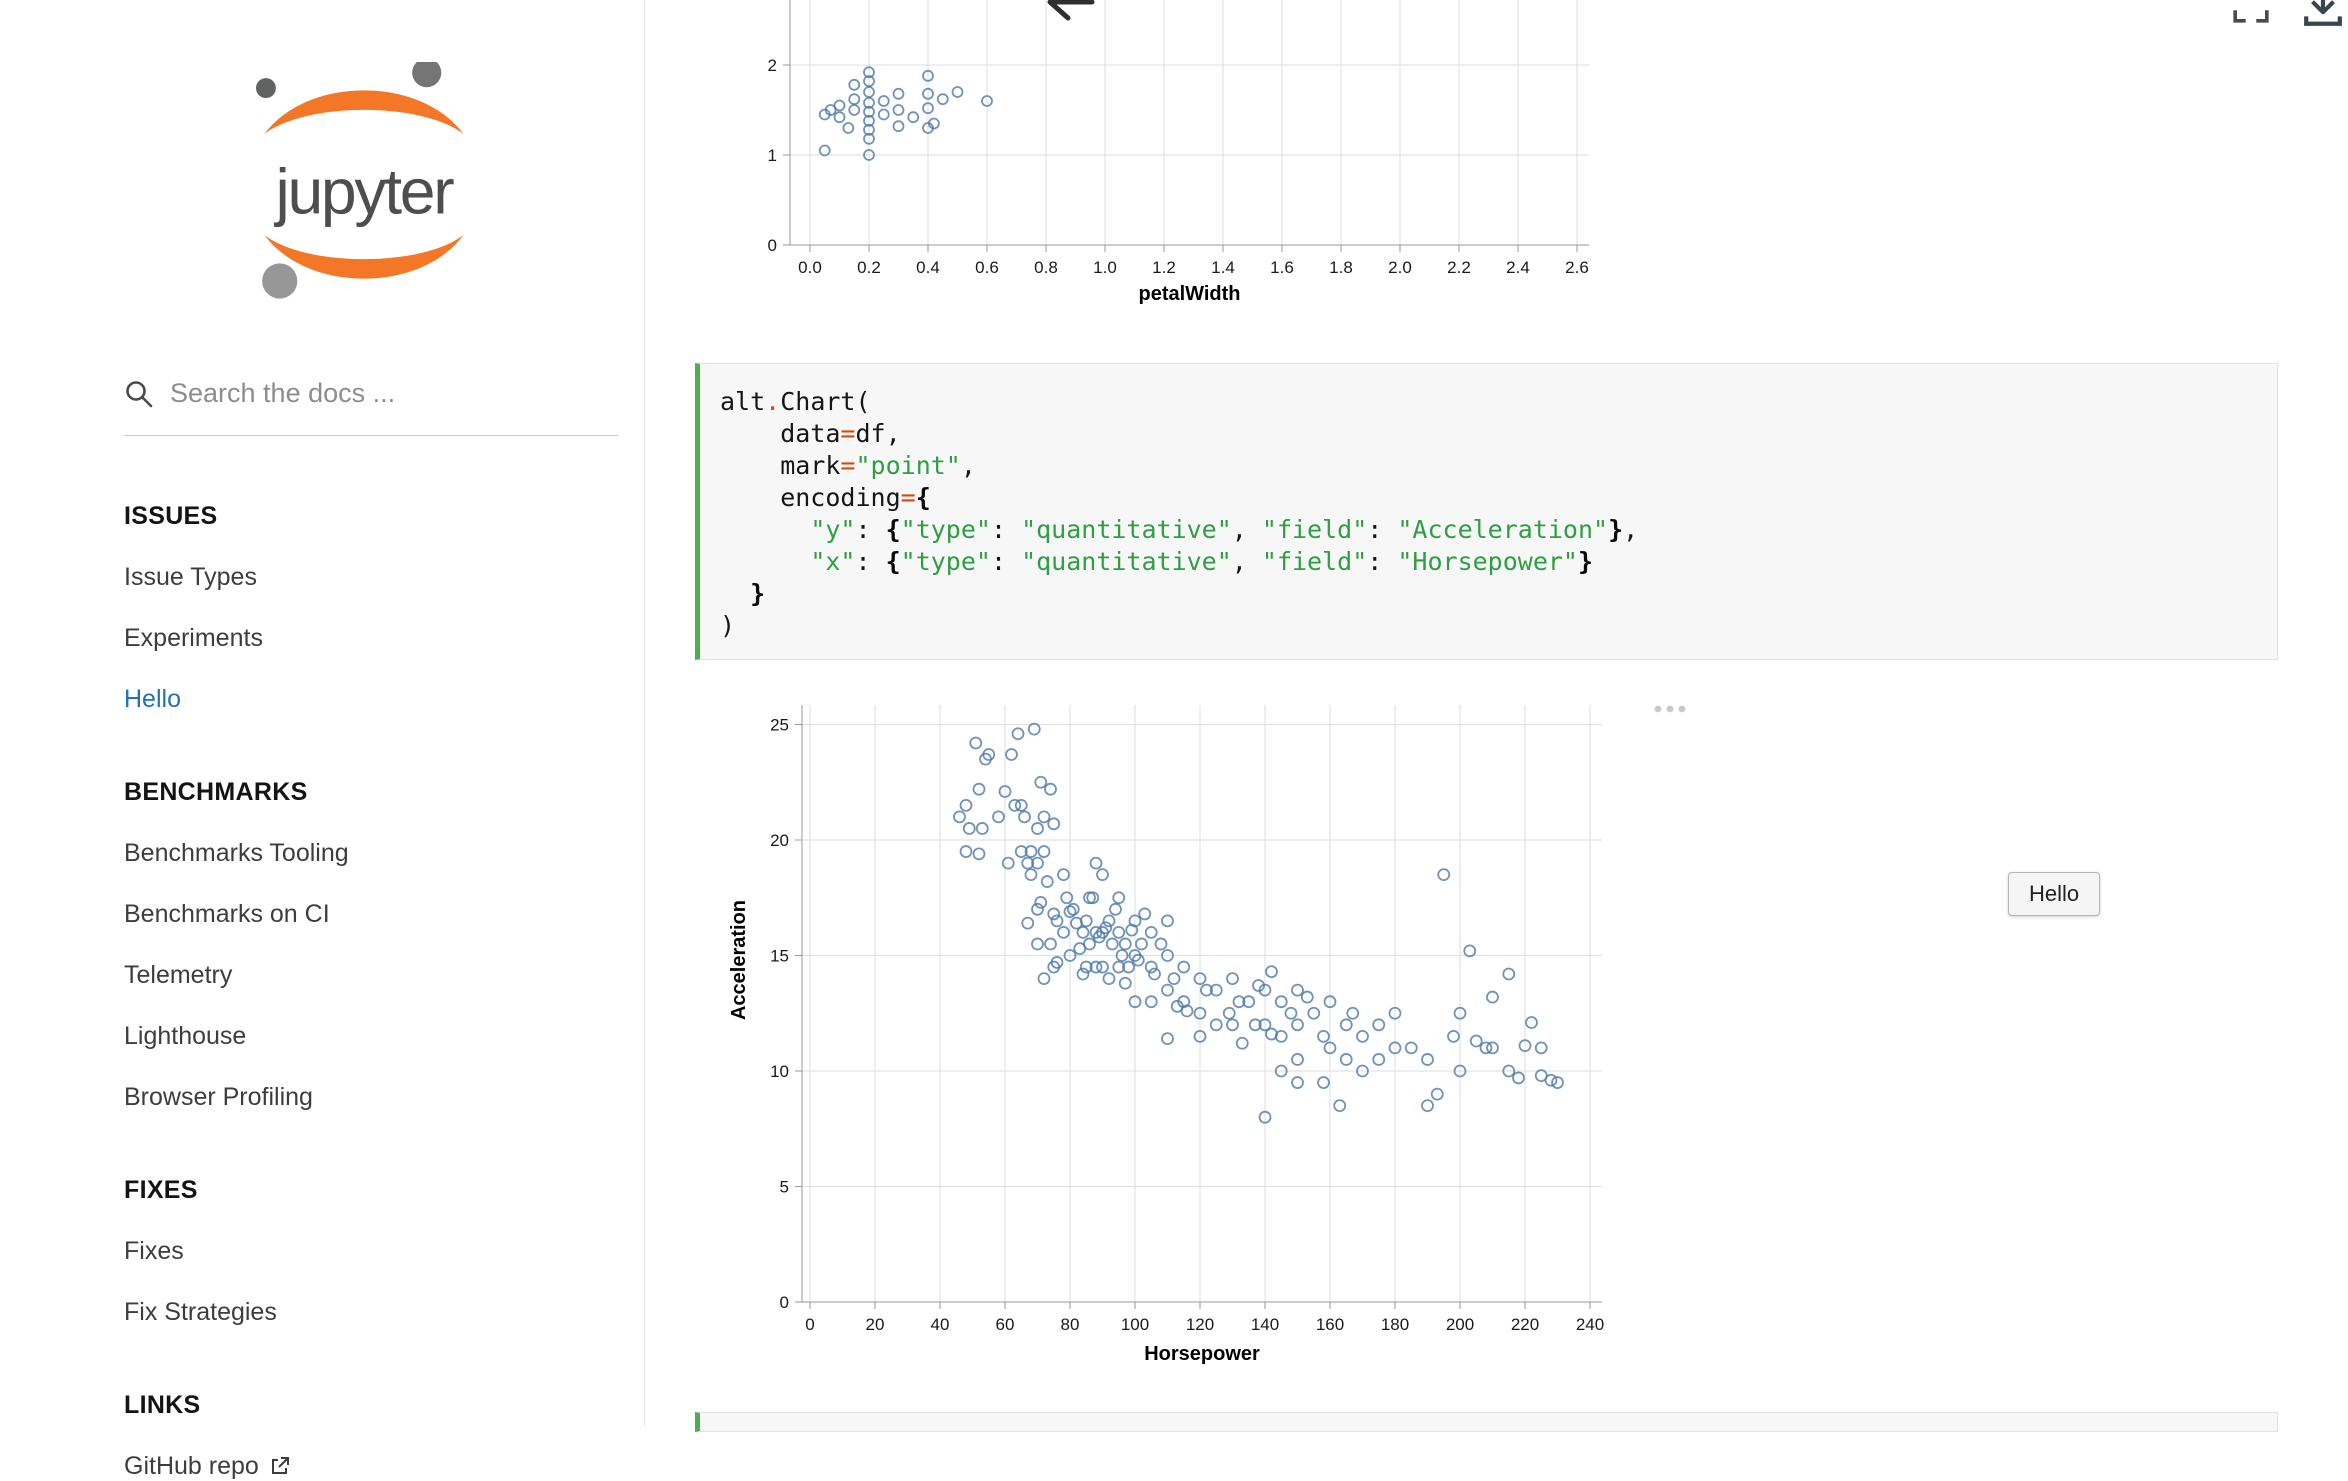 The width and height of the screenshot is (2348, 1481). Describe the element at coordinates (1046, 267) in the screenshot. I see `svg-text: 0.8` at that location.